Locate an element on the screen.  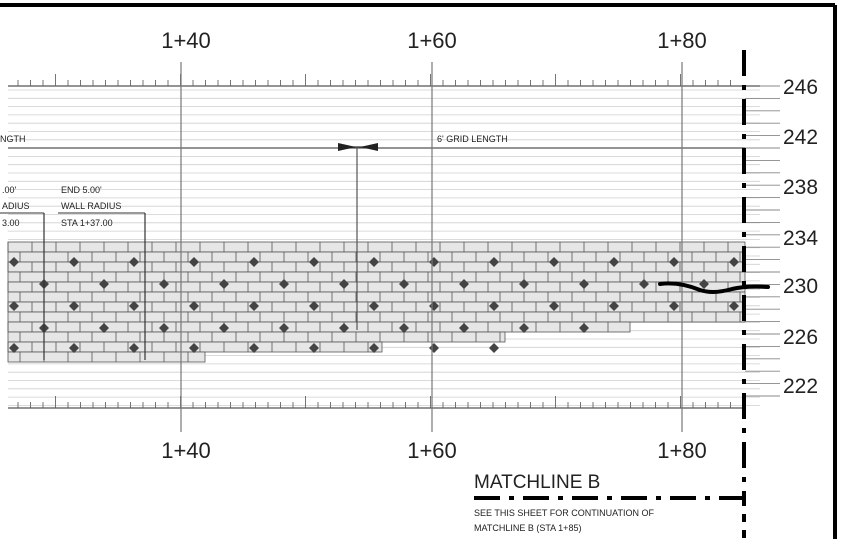
elevation-label: 242 is located at coordinates (800, 137).